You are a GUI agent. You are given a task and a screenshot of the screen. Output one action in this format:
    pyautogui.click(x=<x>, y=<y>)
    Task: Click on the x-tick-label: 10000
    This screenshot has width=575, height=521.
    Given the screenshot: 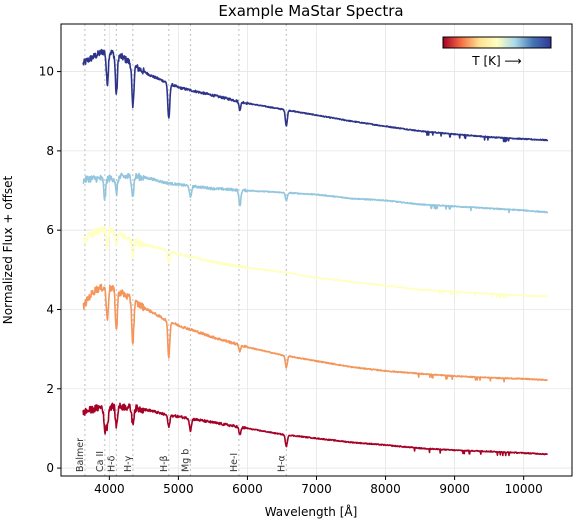 What is the action you would take?
    pyautogui.click(x=524, y=489)
    